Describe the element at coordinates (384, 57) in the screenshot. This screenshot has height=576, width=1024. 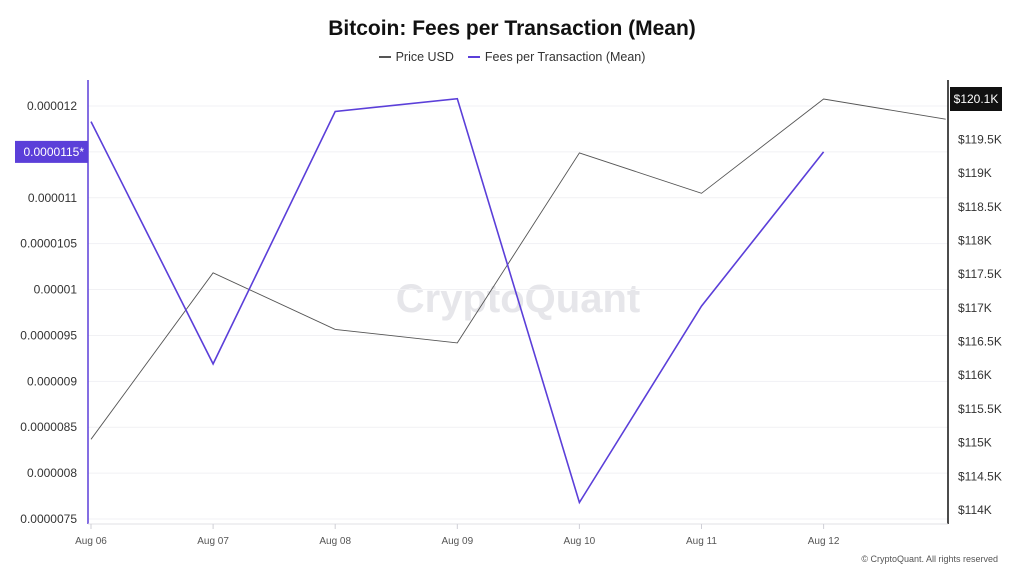
I see `legend-swatch-price` at that location.